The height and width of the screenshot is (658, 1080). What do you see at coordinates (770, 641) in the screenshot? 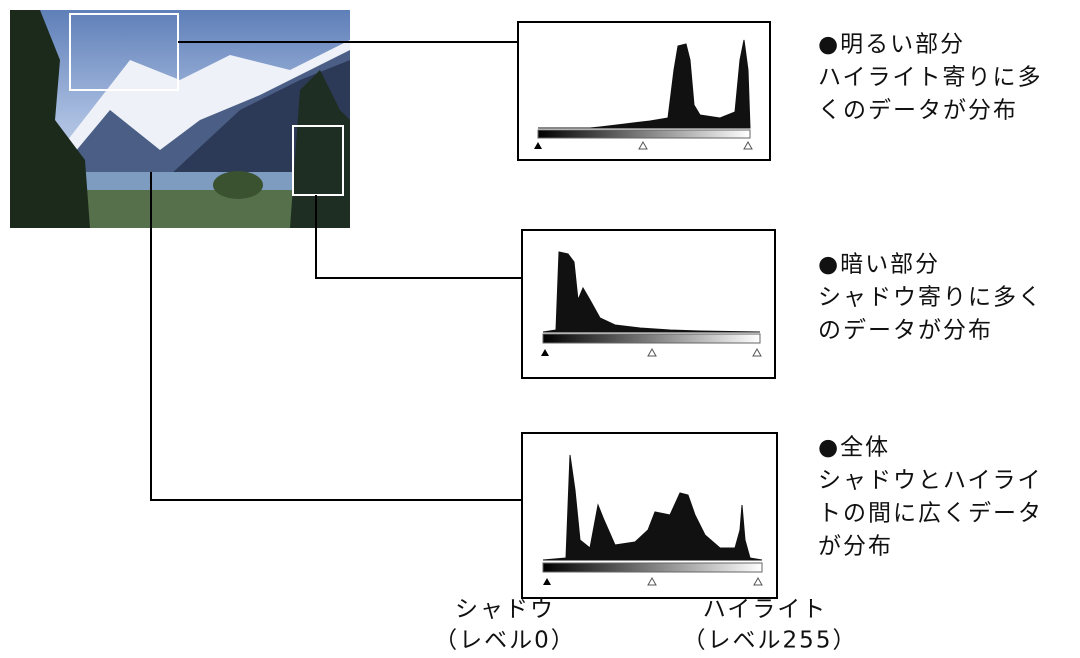
I see `scale-label: （レベル255）` at bounding box center [770, 641].